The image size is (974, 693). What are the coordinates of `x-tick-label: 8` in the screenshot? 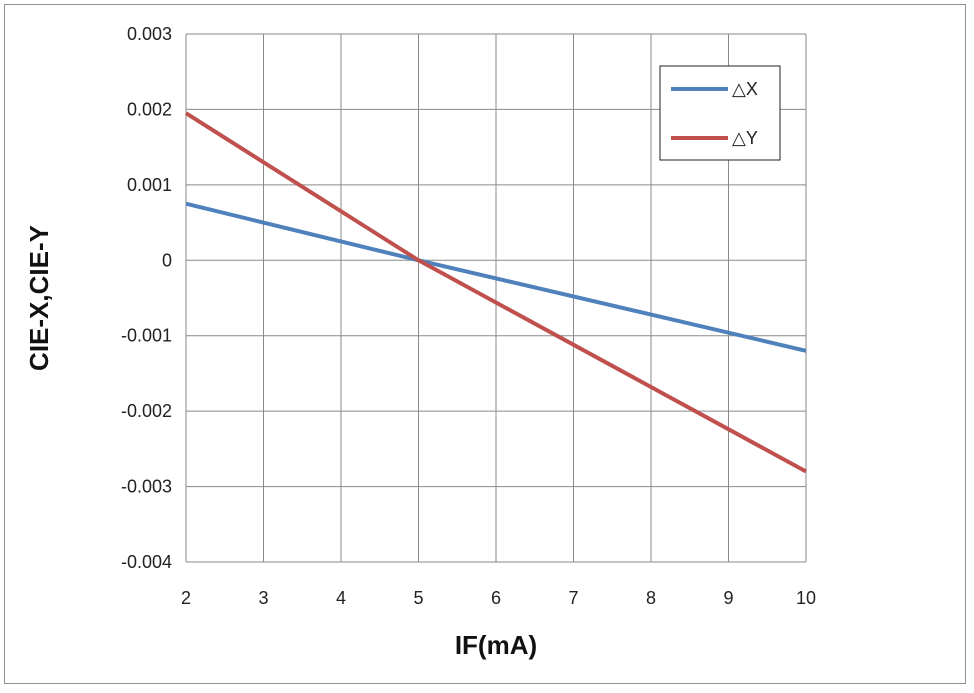 It's located at (651, 598).